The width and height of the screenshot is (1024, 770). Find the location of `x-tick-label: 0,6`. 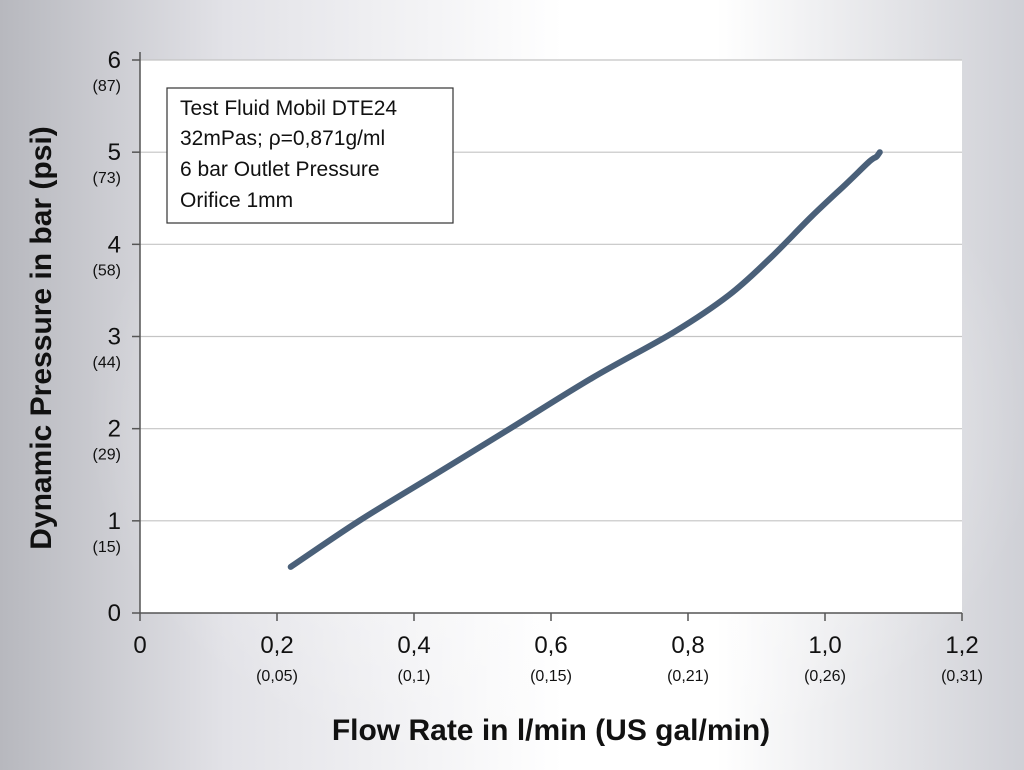

x-tick-label: 0,6 is located at coordinates (550, 645).